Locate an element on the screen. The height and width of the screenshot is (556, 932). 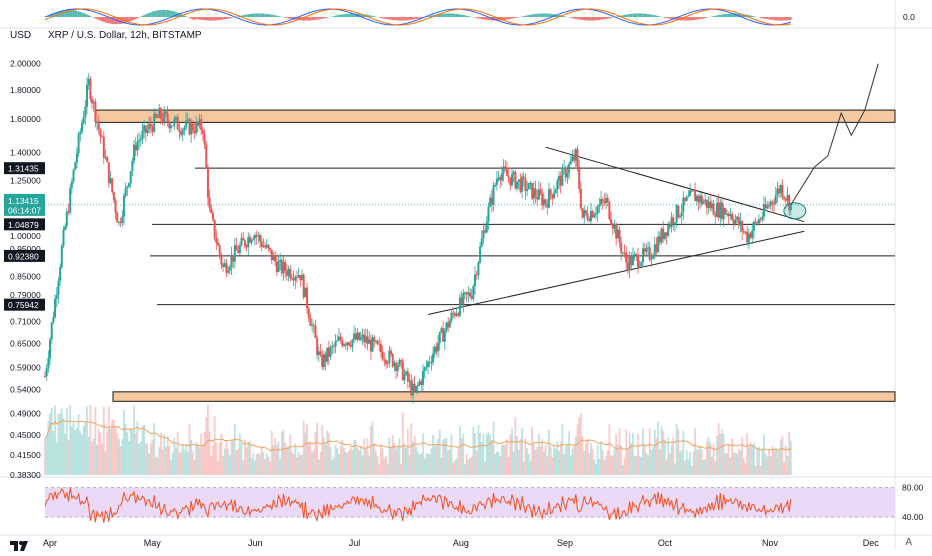
level-label-text: 1.04879 is located at coordinates (23, 225).